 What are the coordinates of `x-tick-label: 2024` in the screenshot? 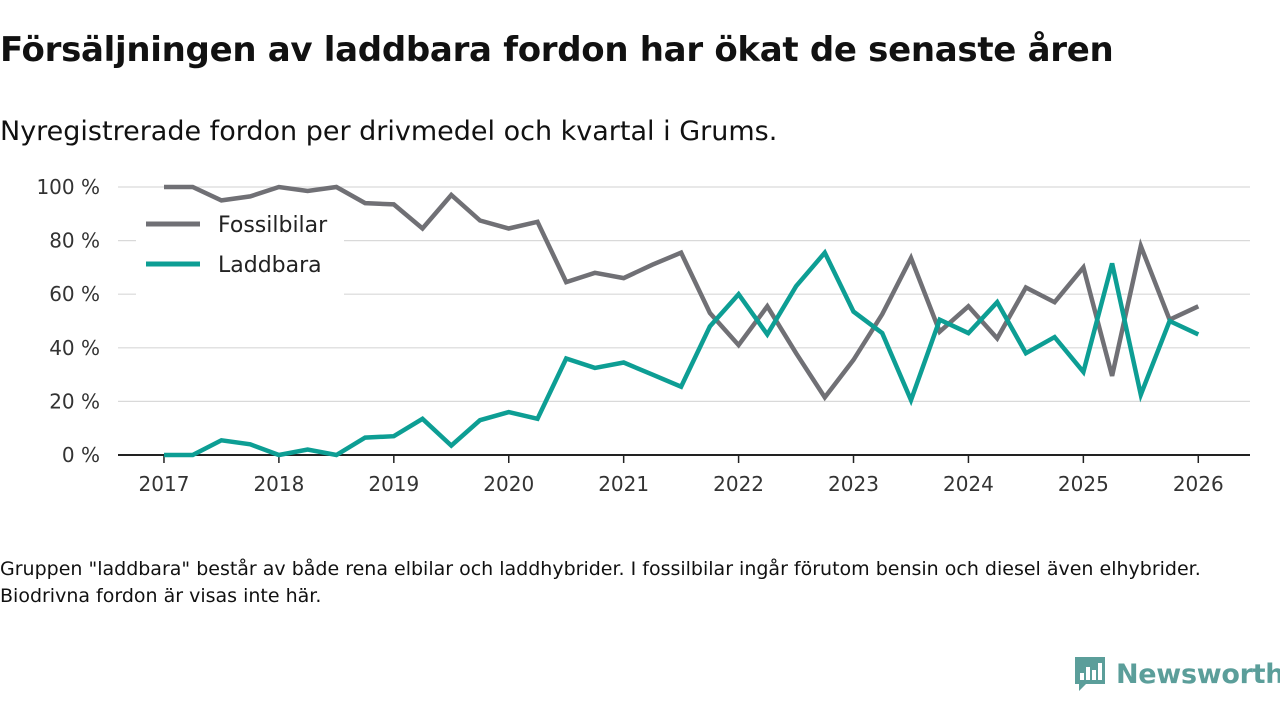 It's located at (968, 484).